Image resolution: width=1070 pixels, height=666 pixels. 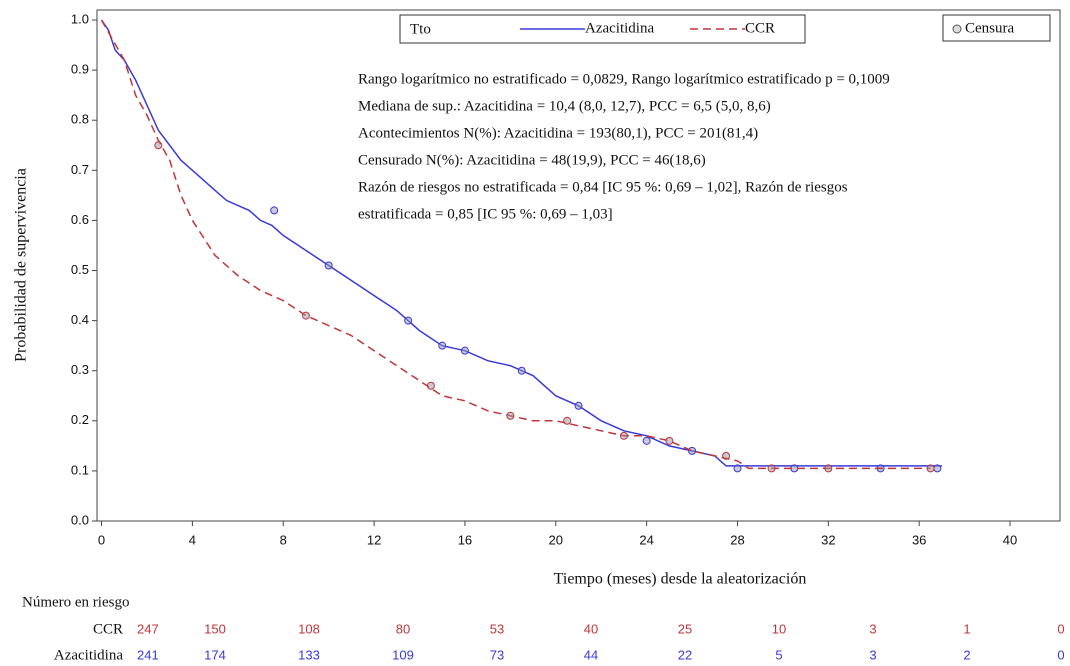 What do you see at coordinates (966, 654) in the screenshot?
I see `at-risk-count: 2` at bounding box center [966, 654].